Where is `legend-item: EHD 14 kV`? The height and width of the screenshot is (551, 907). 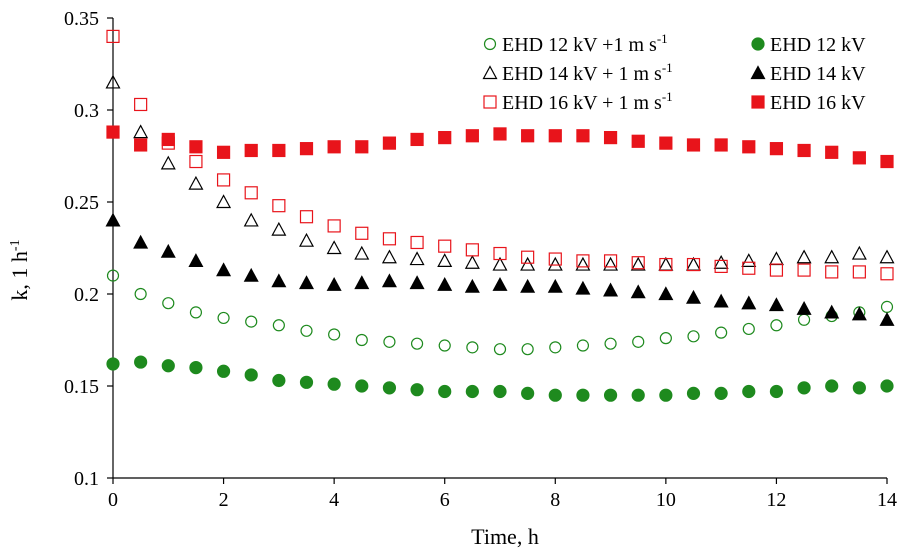 legend-item: EHD 14 kV is located at coordinates (808, 74).